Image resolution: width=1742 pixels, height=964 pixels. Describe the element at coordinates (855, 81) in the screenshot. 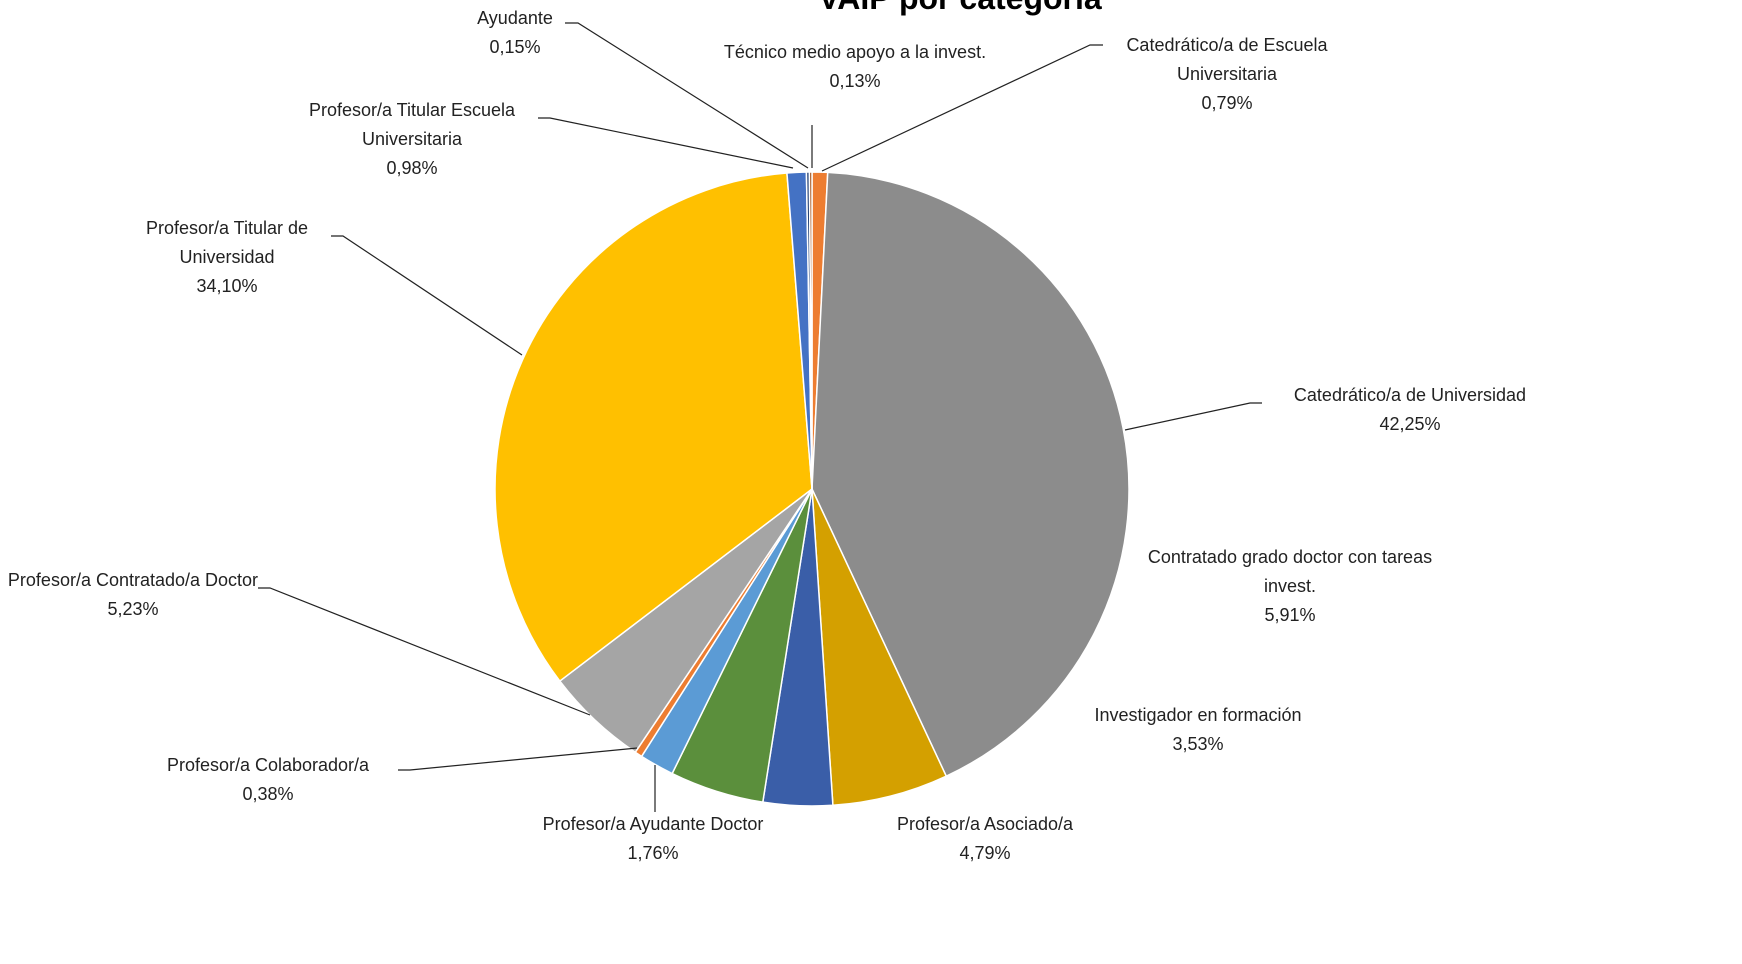

I see `label-value: 0,13%` at that location.